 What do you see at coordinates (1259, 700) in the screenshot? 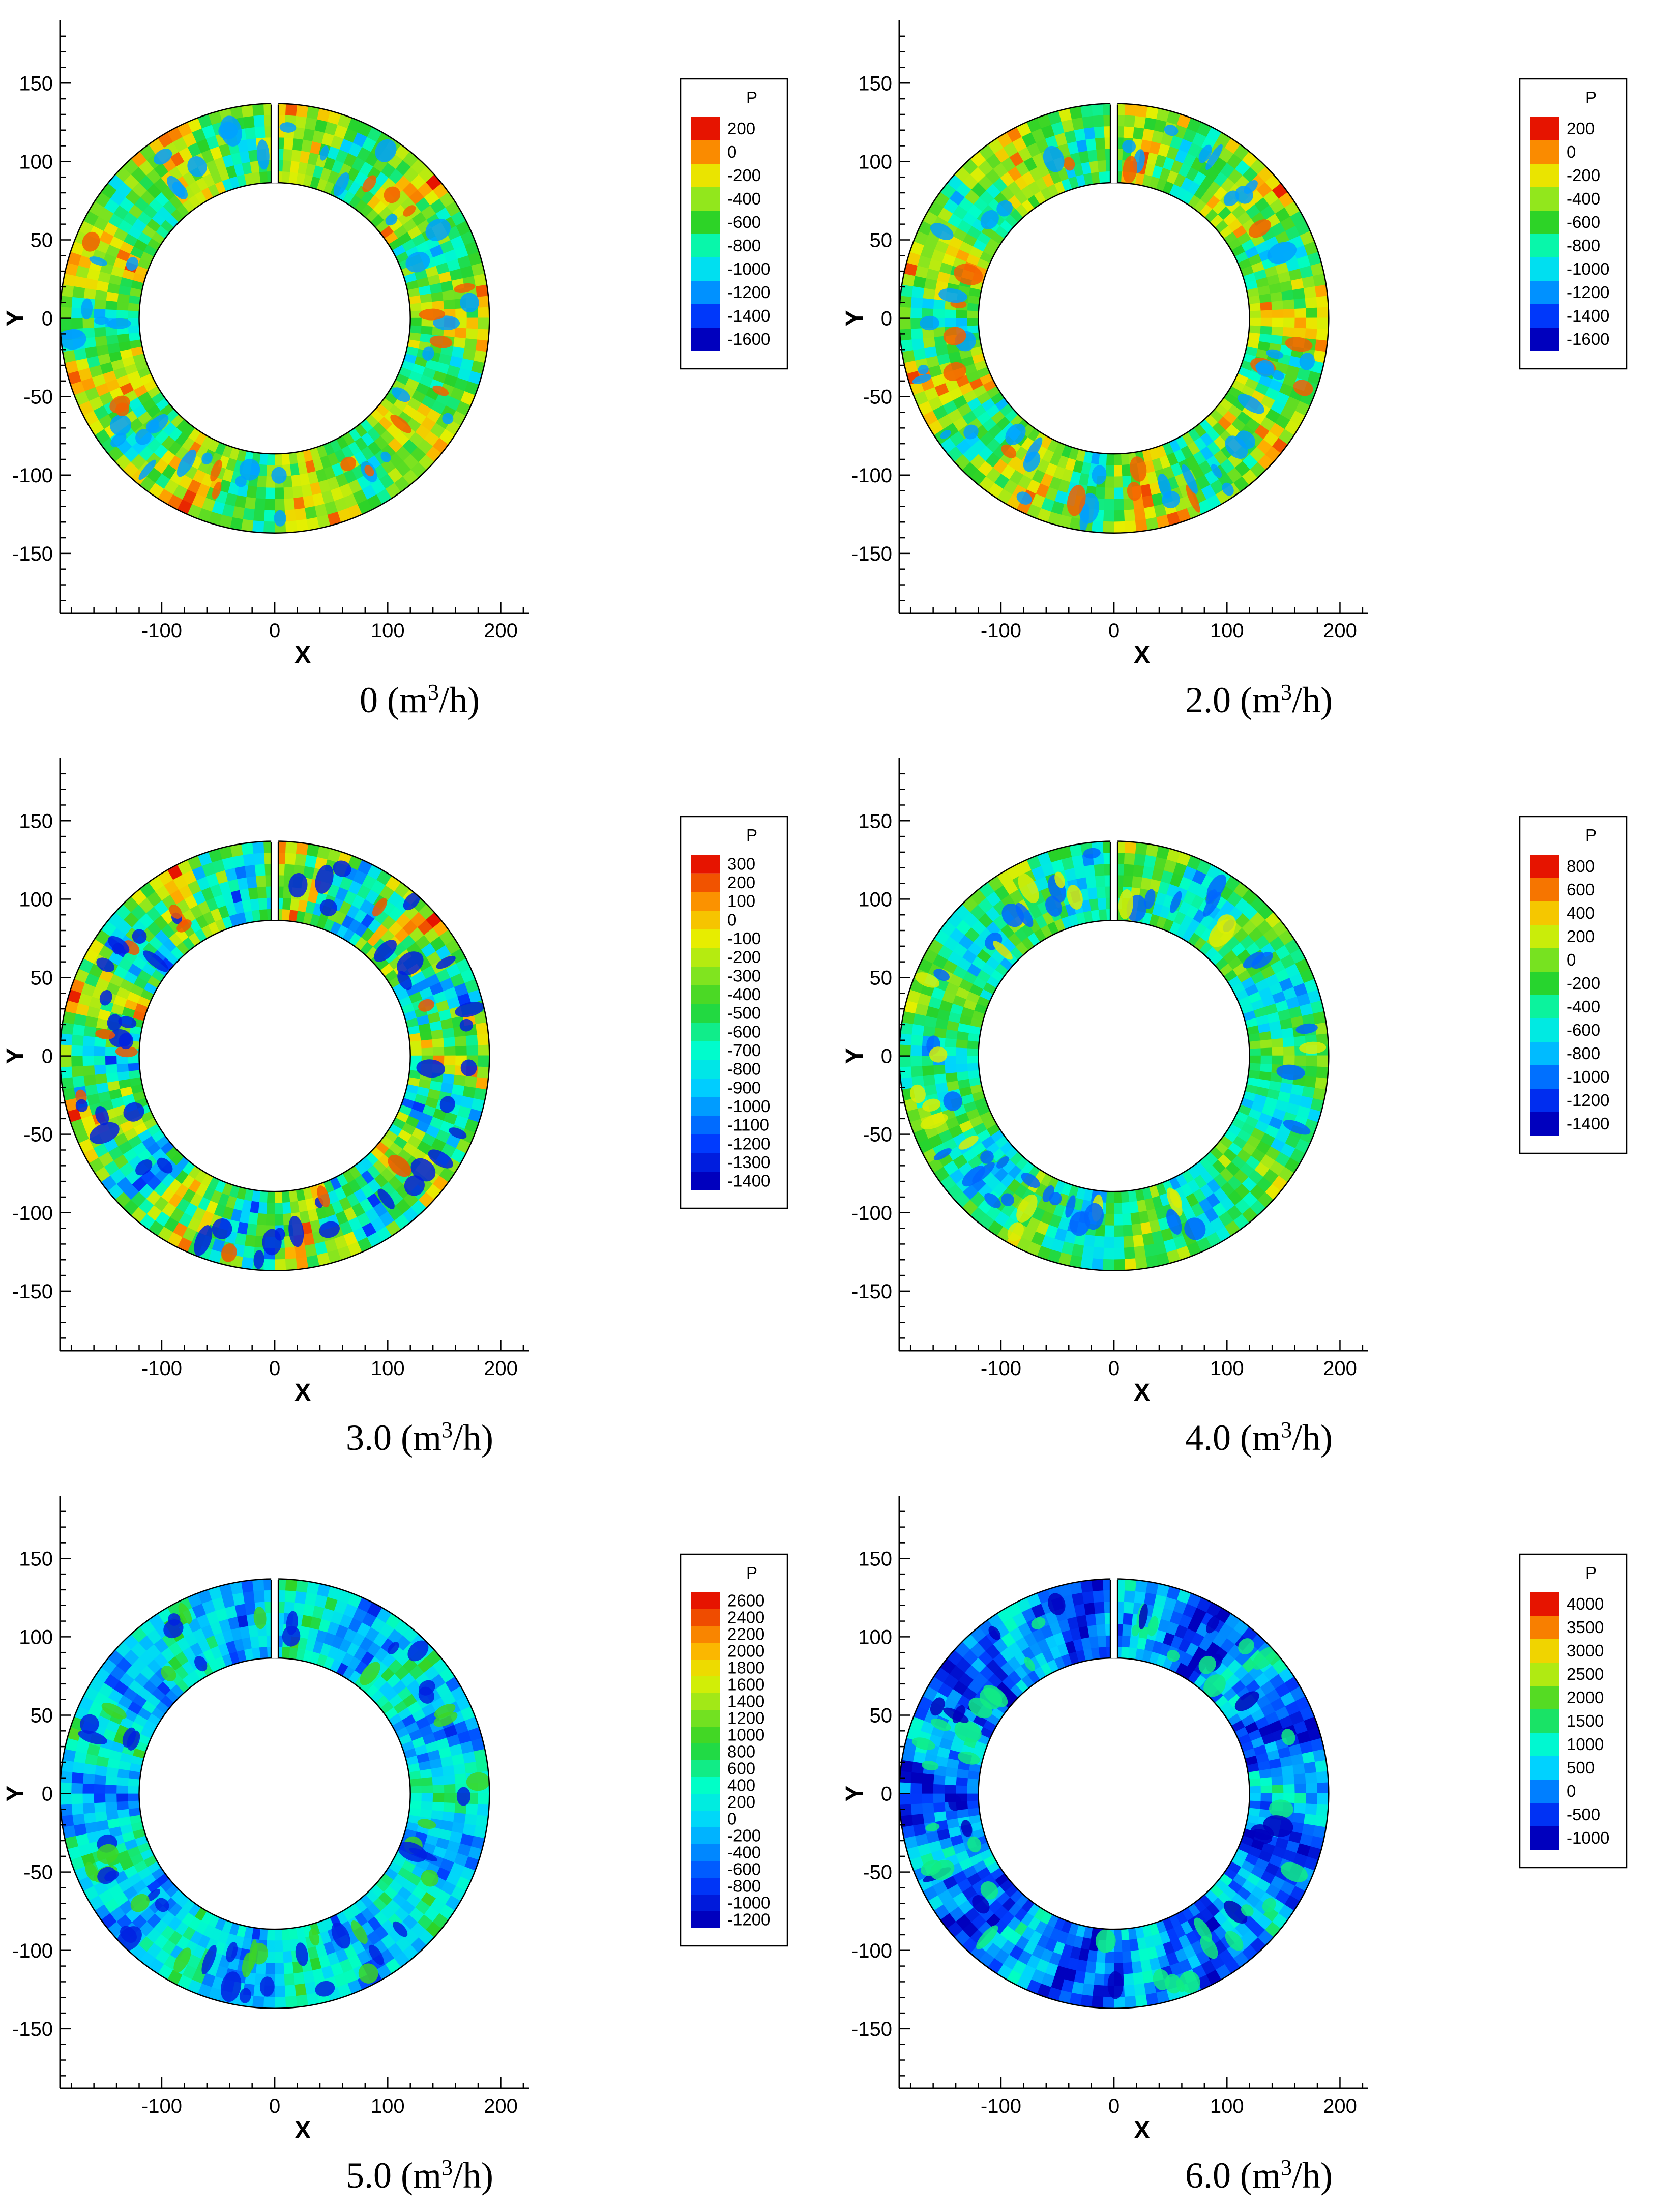
I see `caption-1: 2.0 (m3/h)` at bounding box center [1259, 700].